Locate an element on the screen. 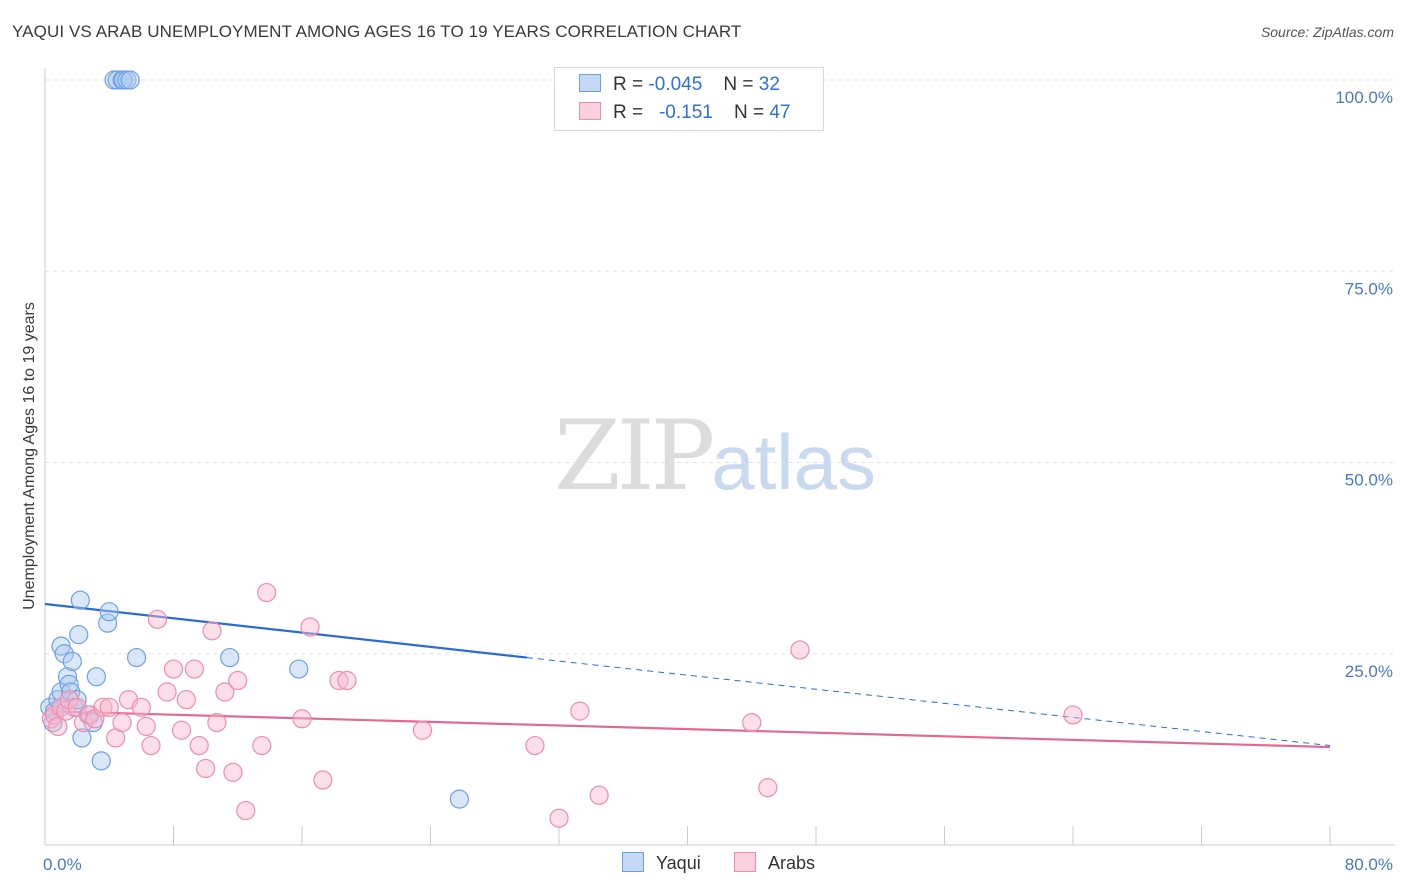  legend-item-arabs: Arabs is located at coordinates (774, 863).